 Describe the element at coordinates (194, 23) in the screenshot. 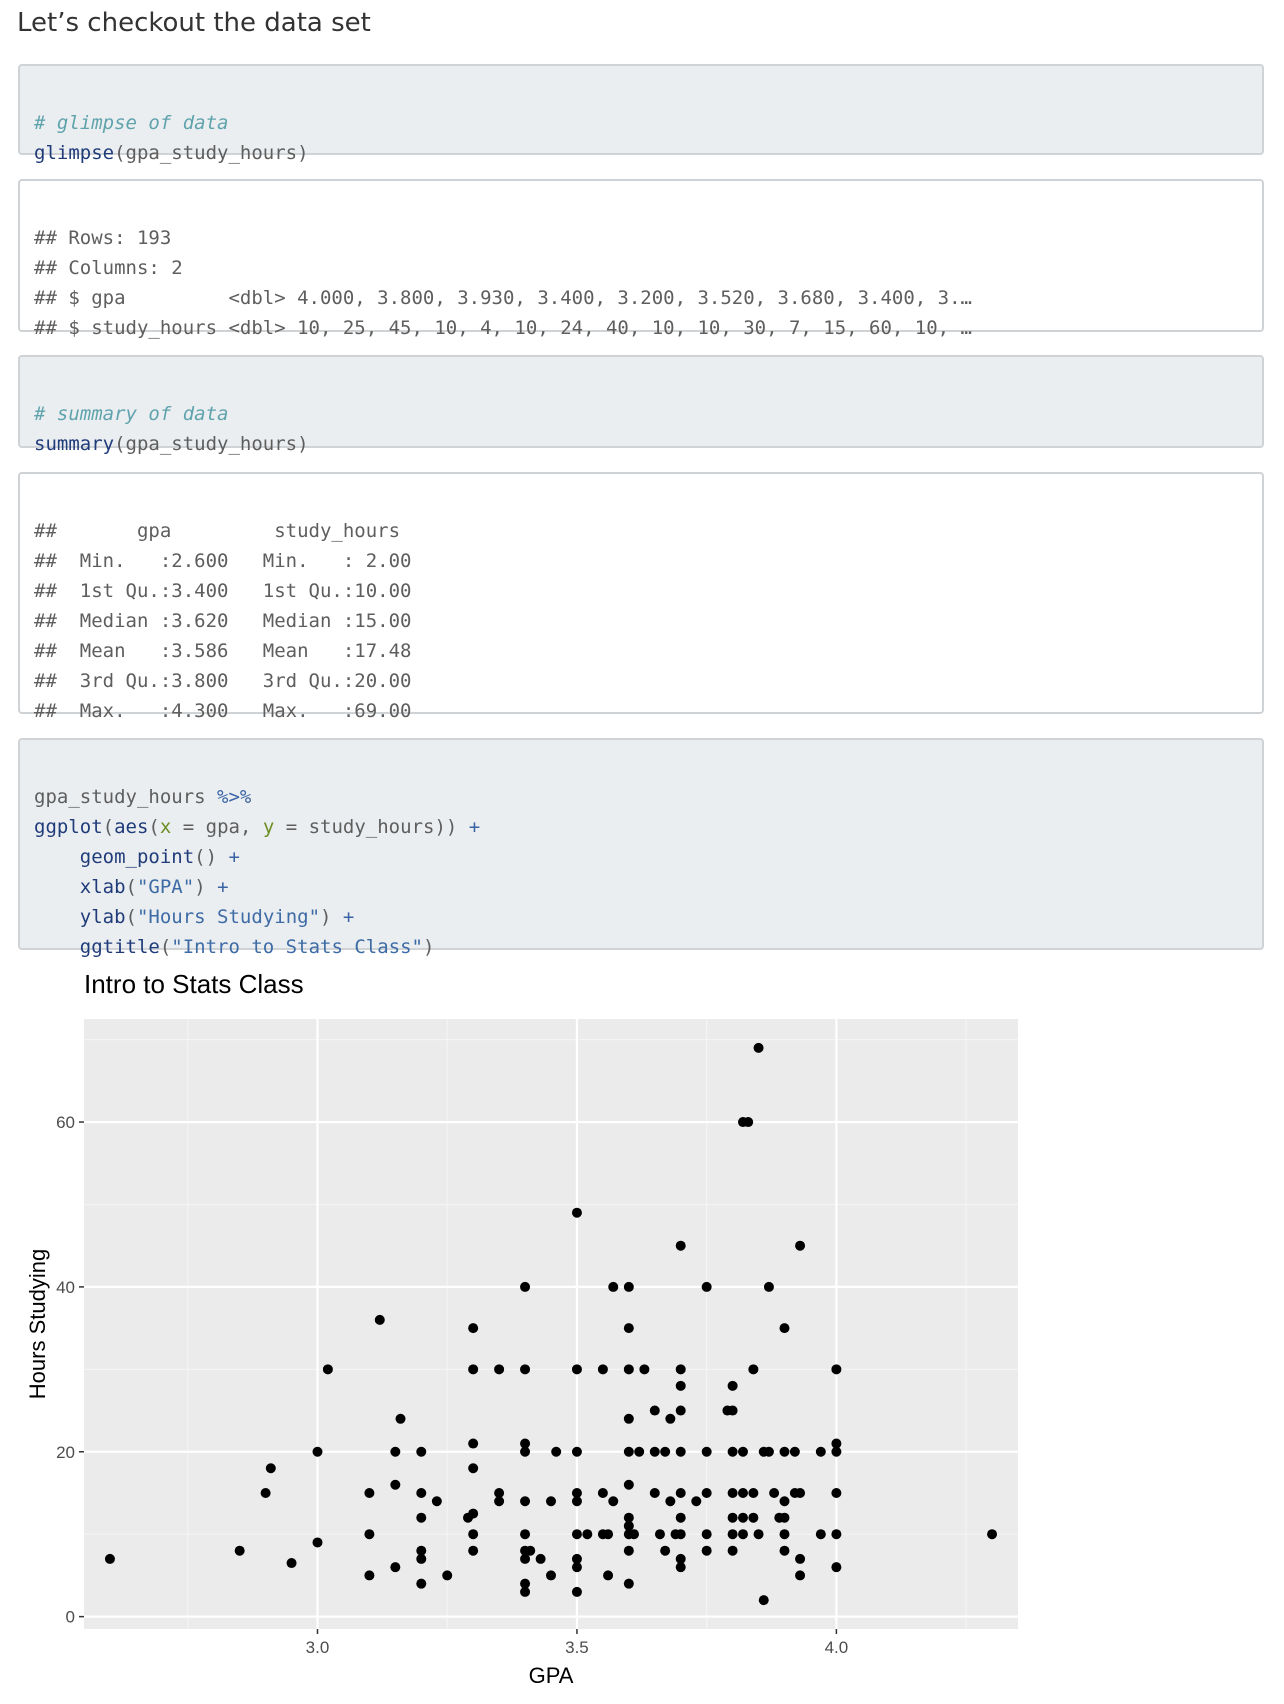

I see `section-heading: Let’s checkout the data set` at that location.